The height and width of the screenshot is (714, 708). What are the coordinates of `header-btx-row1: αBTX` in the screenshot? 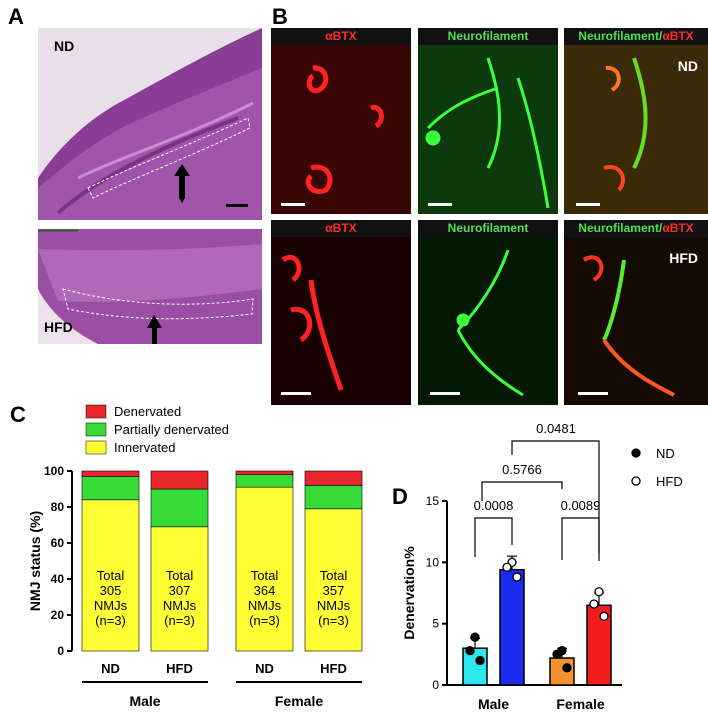 It's located at (341, 36).